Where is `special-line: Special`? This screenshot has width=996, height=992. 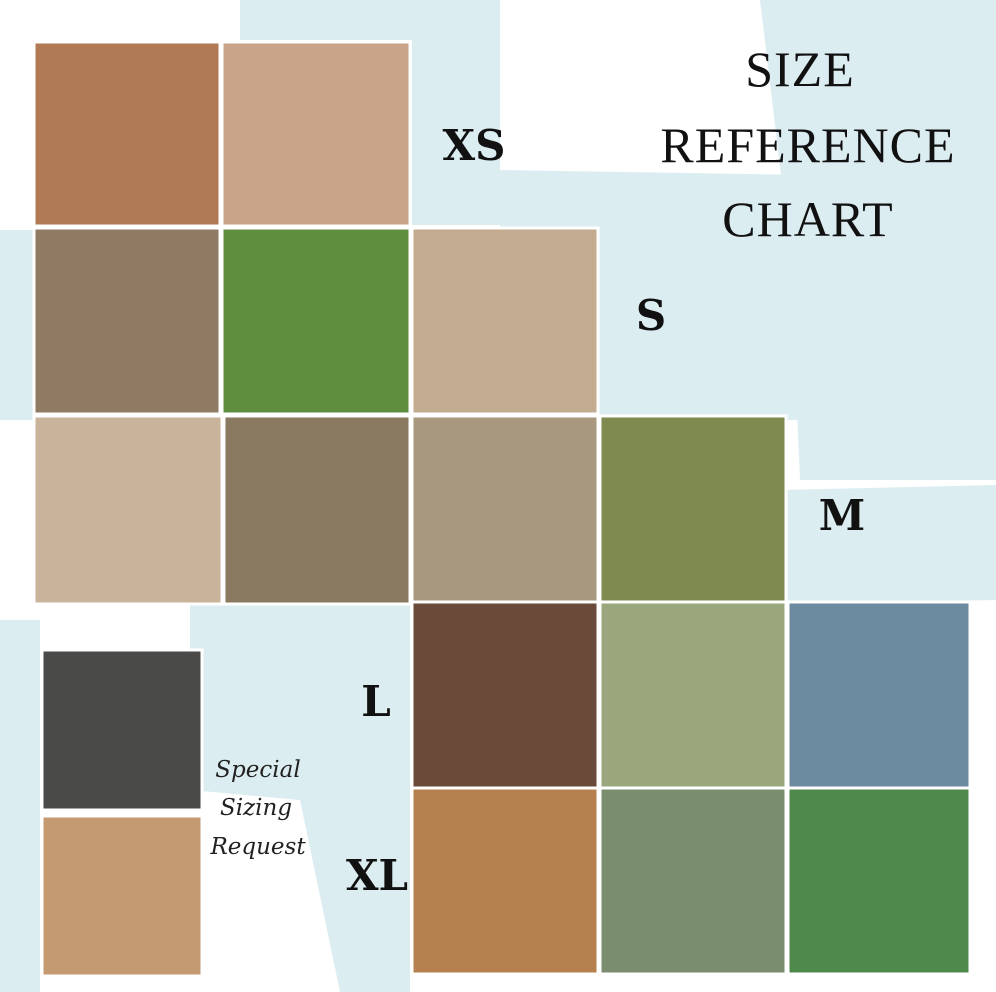 special-line: Special is located at coordinates (257, 770).